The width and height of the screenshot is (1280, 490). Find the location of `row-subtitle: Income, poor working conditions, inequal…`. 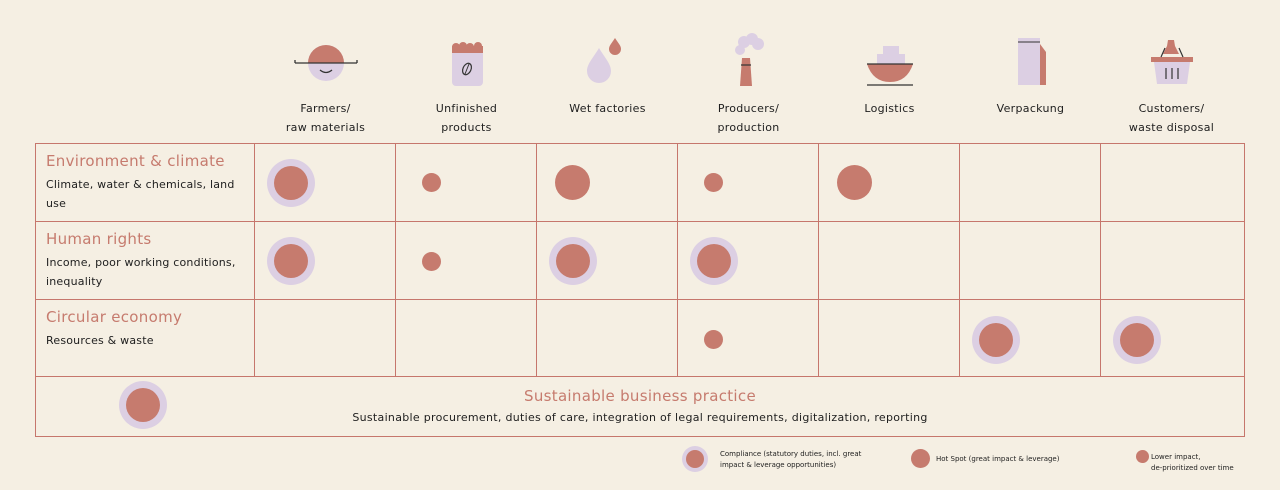

row-subtitle: Income, poor working conditions, inequal… is located at coordinates (141, 272).